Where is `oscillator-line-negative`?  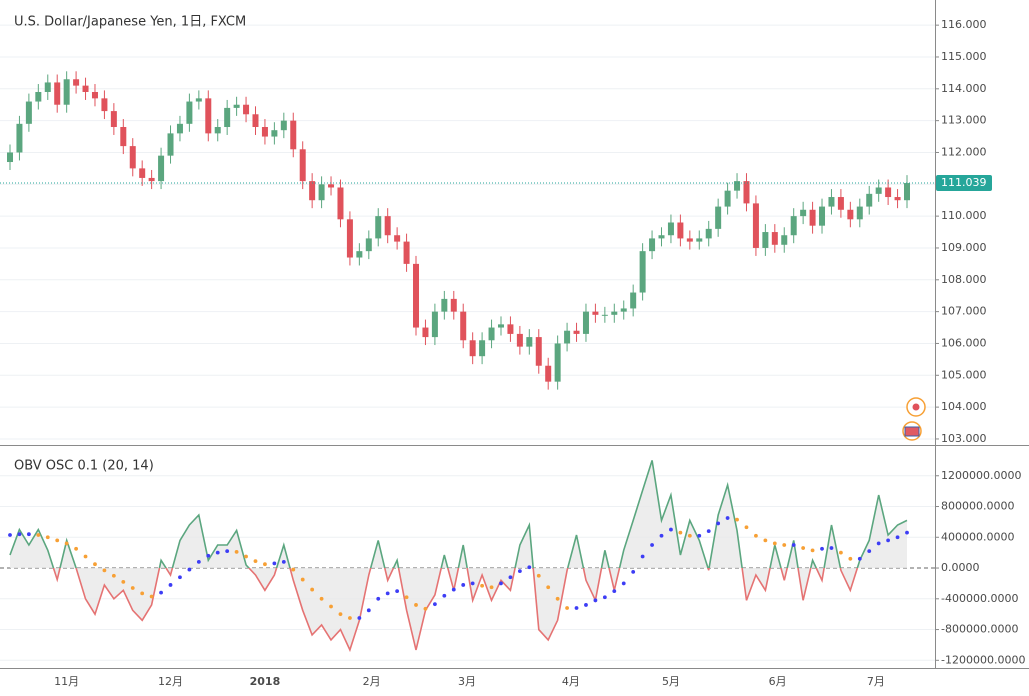 oscillator-line-negative is located at coordinates (455, 610).